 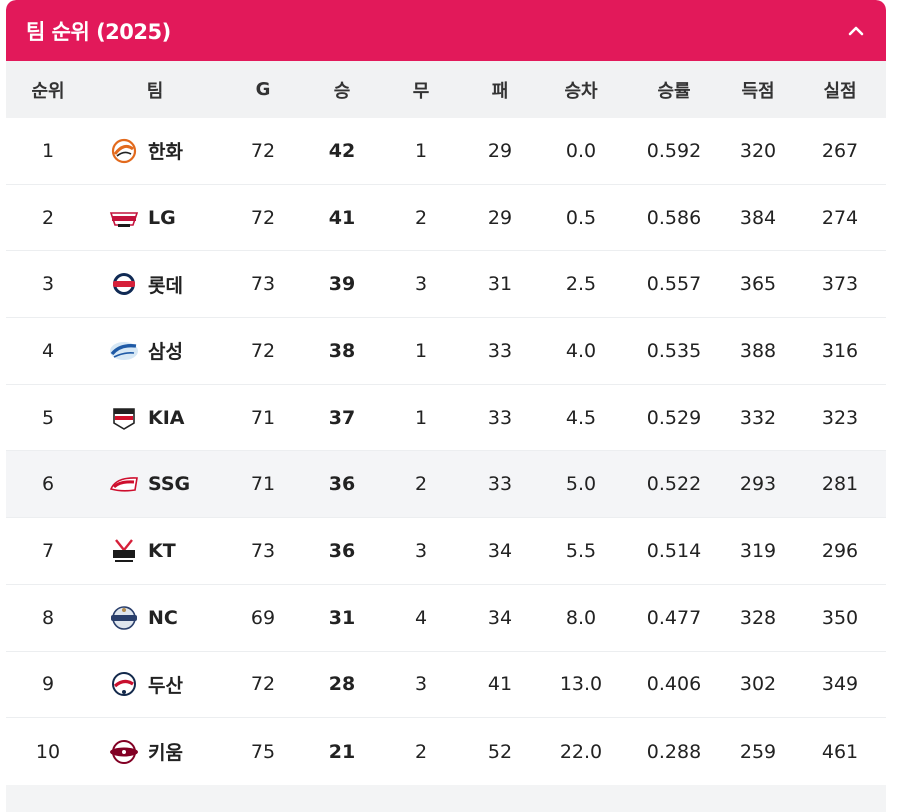 I want to click on team-name: LG, so click(x=162, y=217).